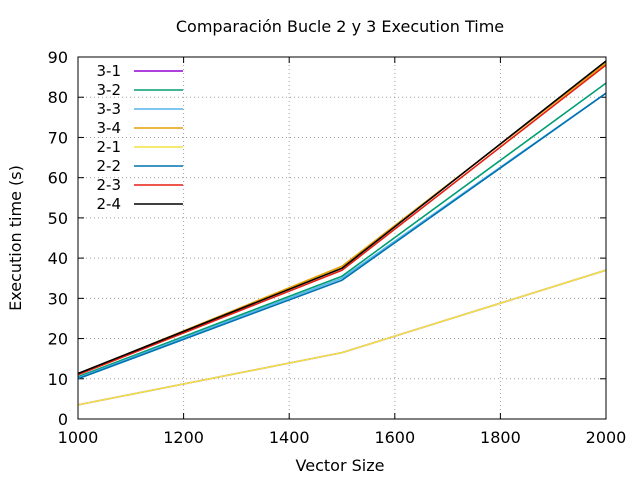 The image size is (640, 480). Describe the element at coordinates (63, 419) in the screenshot. I see `y-tick-label: 0` at that location.